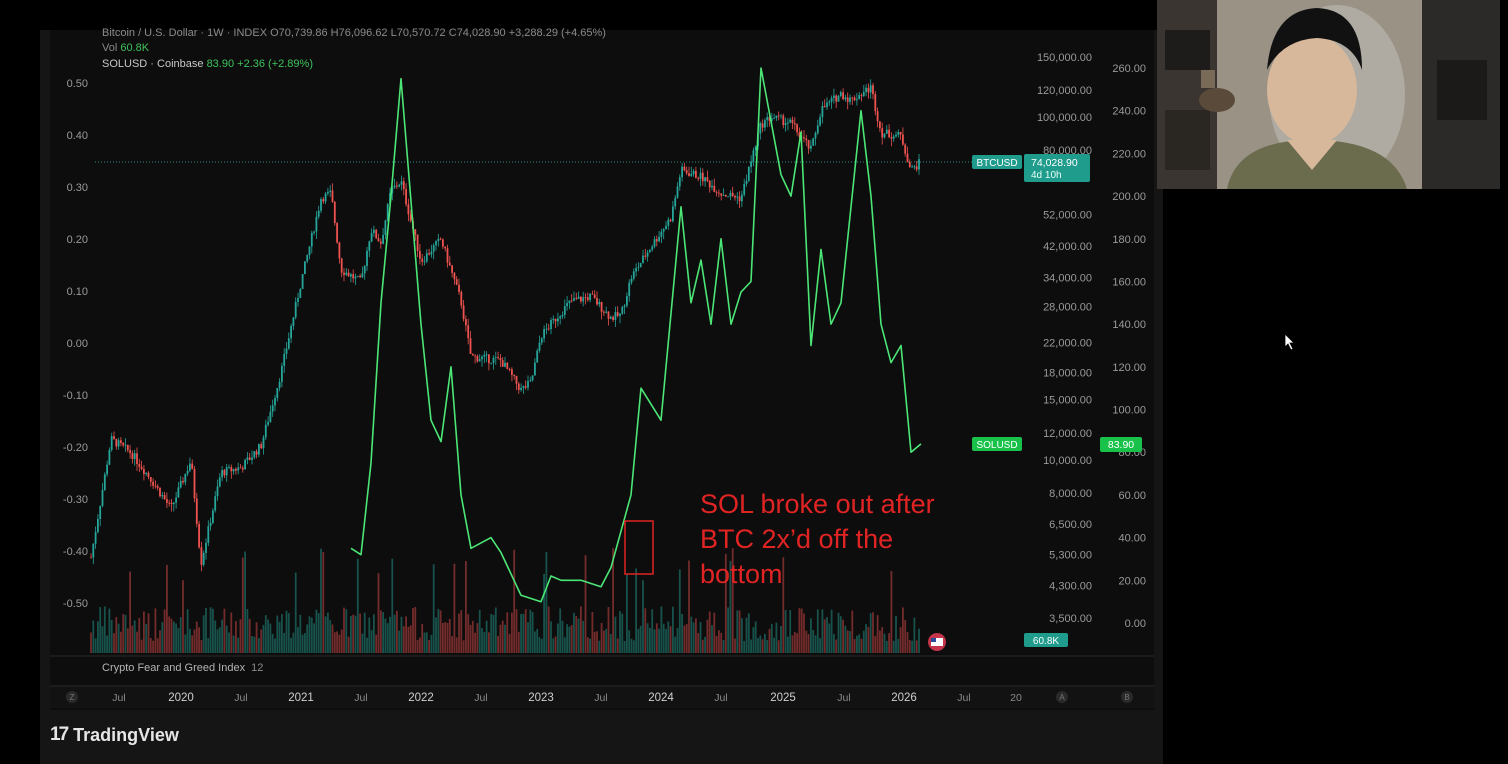 The height and width of the screenshot is (764, 1508). Describe the element at coordinates (1064, 118) in the screenshot. I see `btc-axis-tick: 100,000.00` at that location.